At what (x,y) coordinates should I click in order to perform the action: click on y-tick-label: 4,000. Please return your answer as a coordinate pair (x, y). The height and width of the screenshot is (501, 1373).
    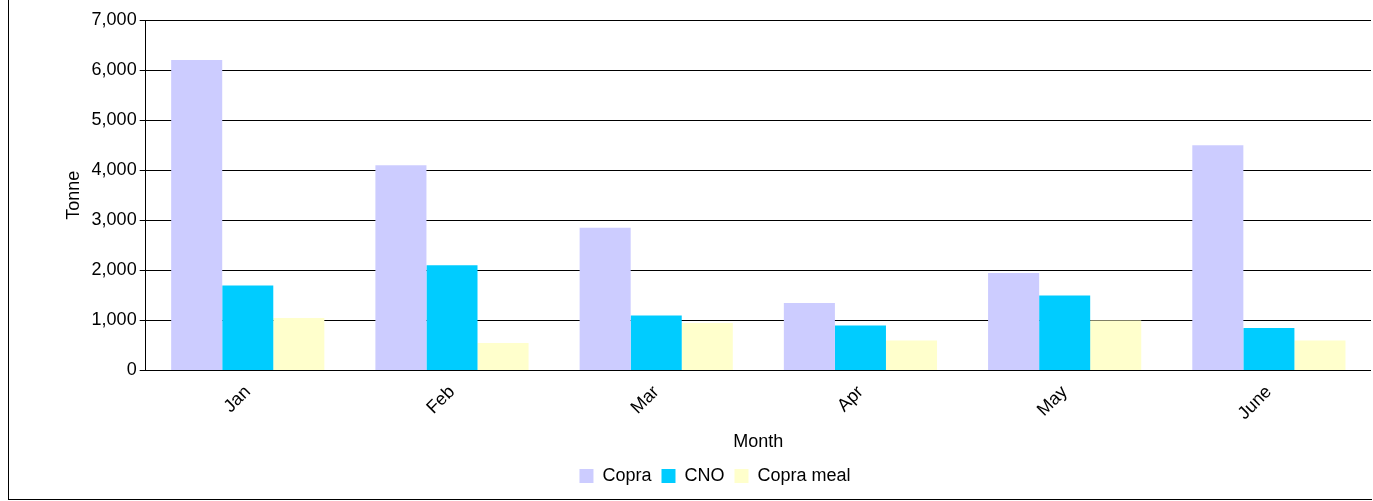
    Looking at the image, I should click on (114, 169).